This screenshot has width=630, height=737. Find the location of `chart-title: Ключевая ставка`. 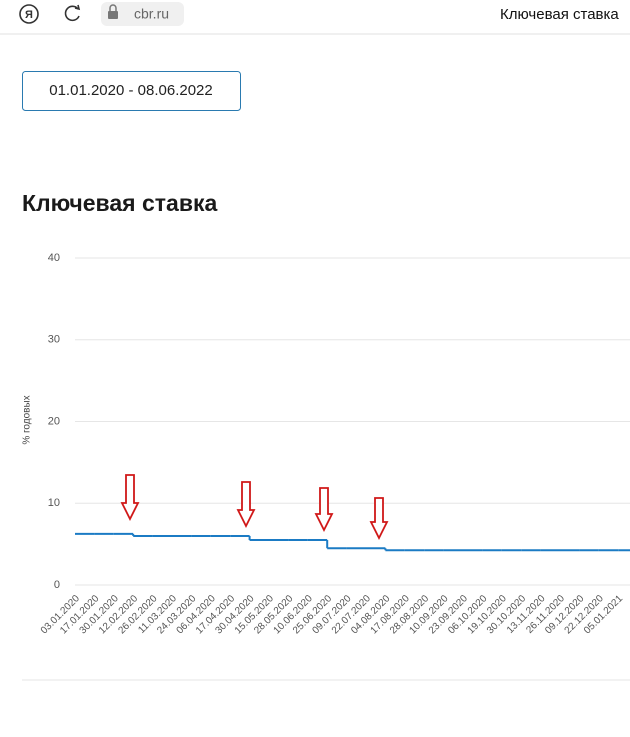

chart-title: Ключевая ставка is located at coordinates (119, 203).